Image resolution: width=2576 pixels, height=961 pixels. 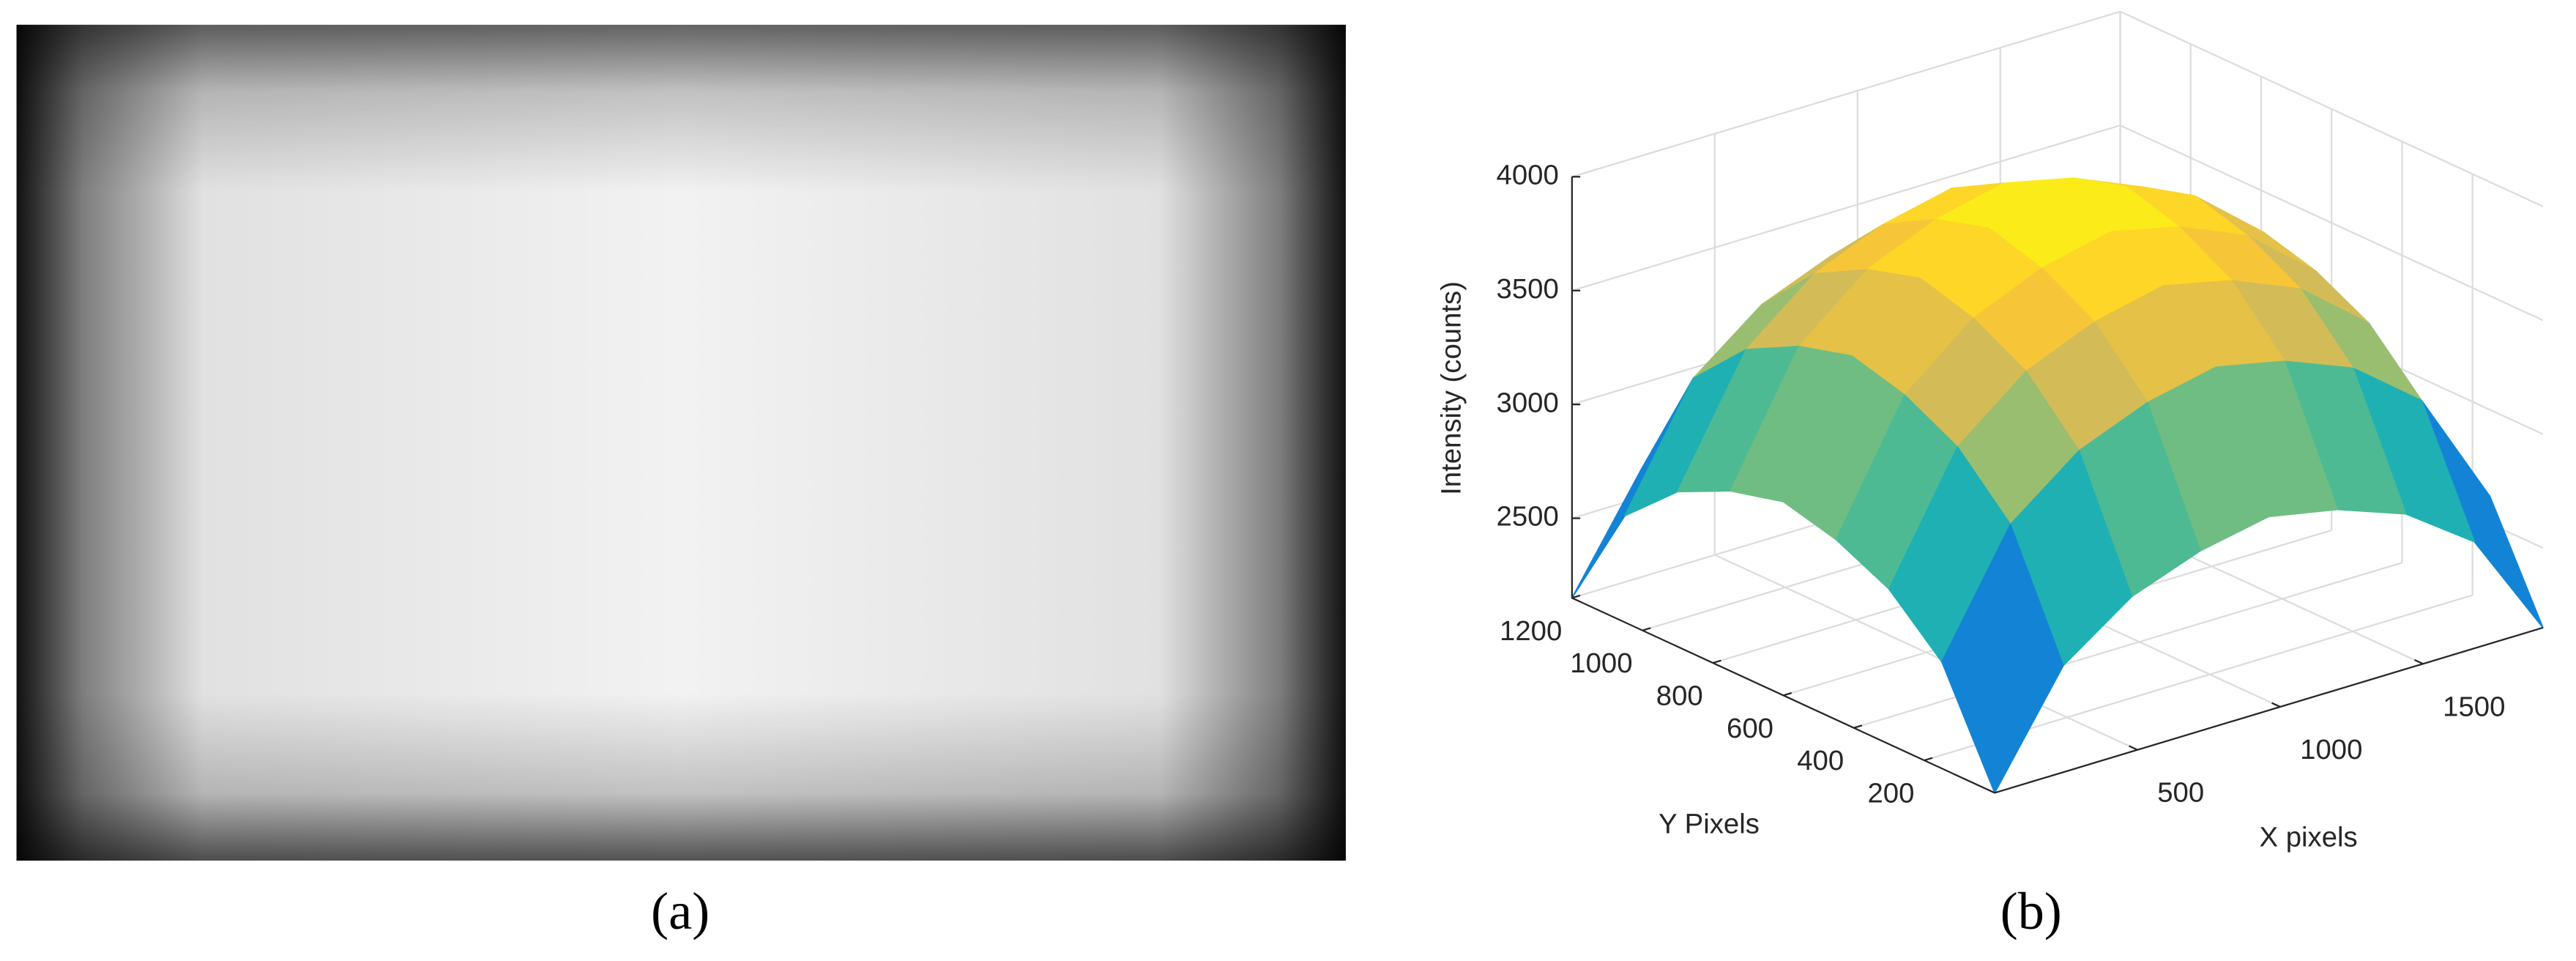 I want to click on z-tick-label: 3000, so click(x=1528, y=402).